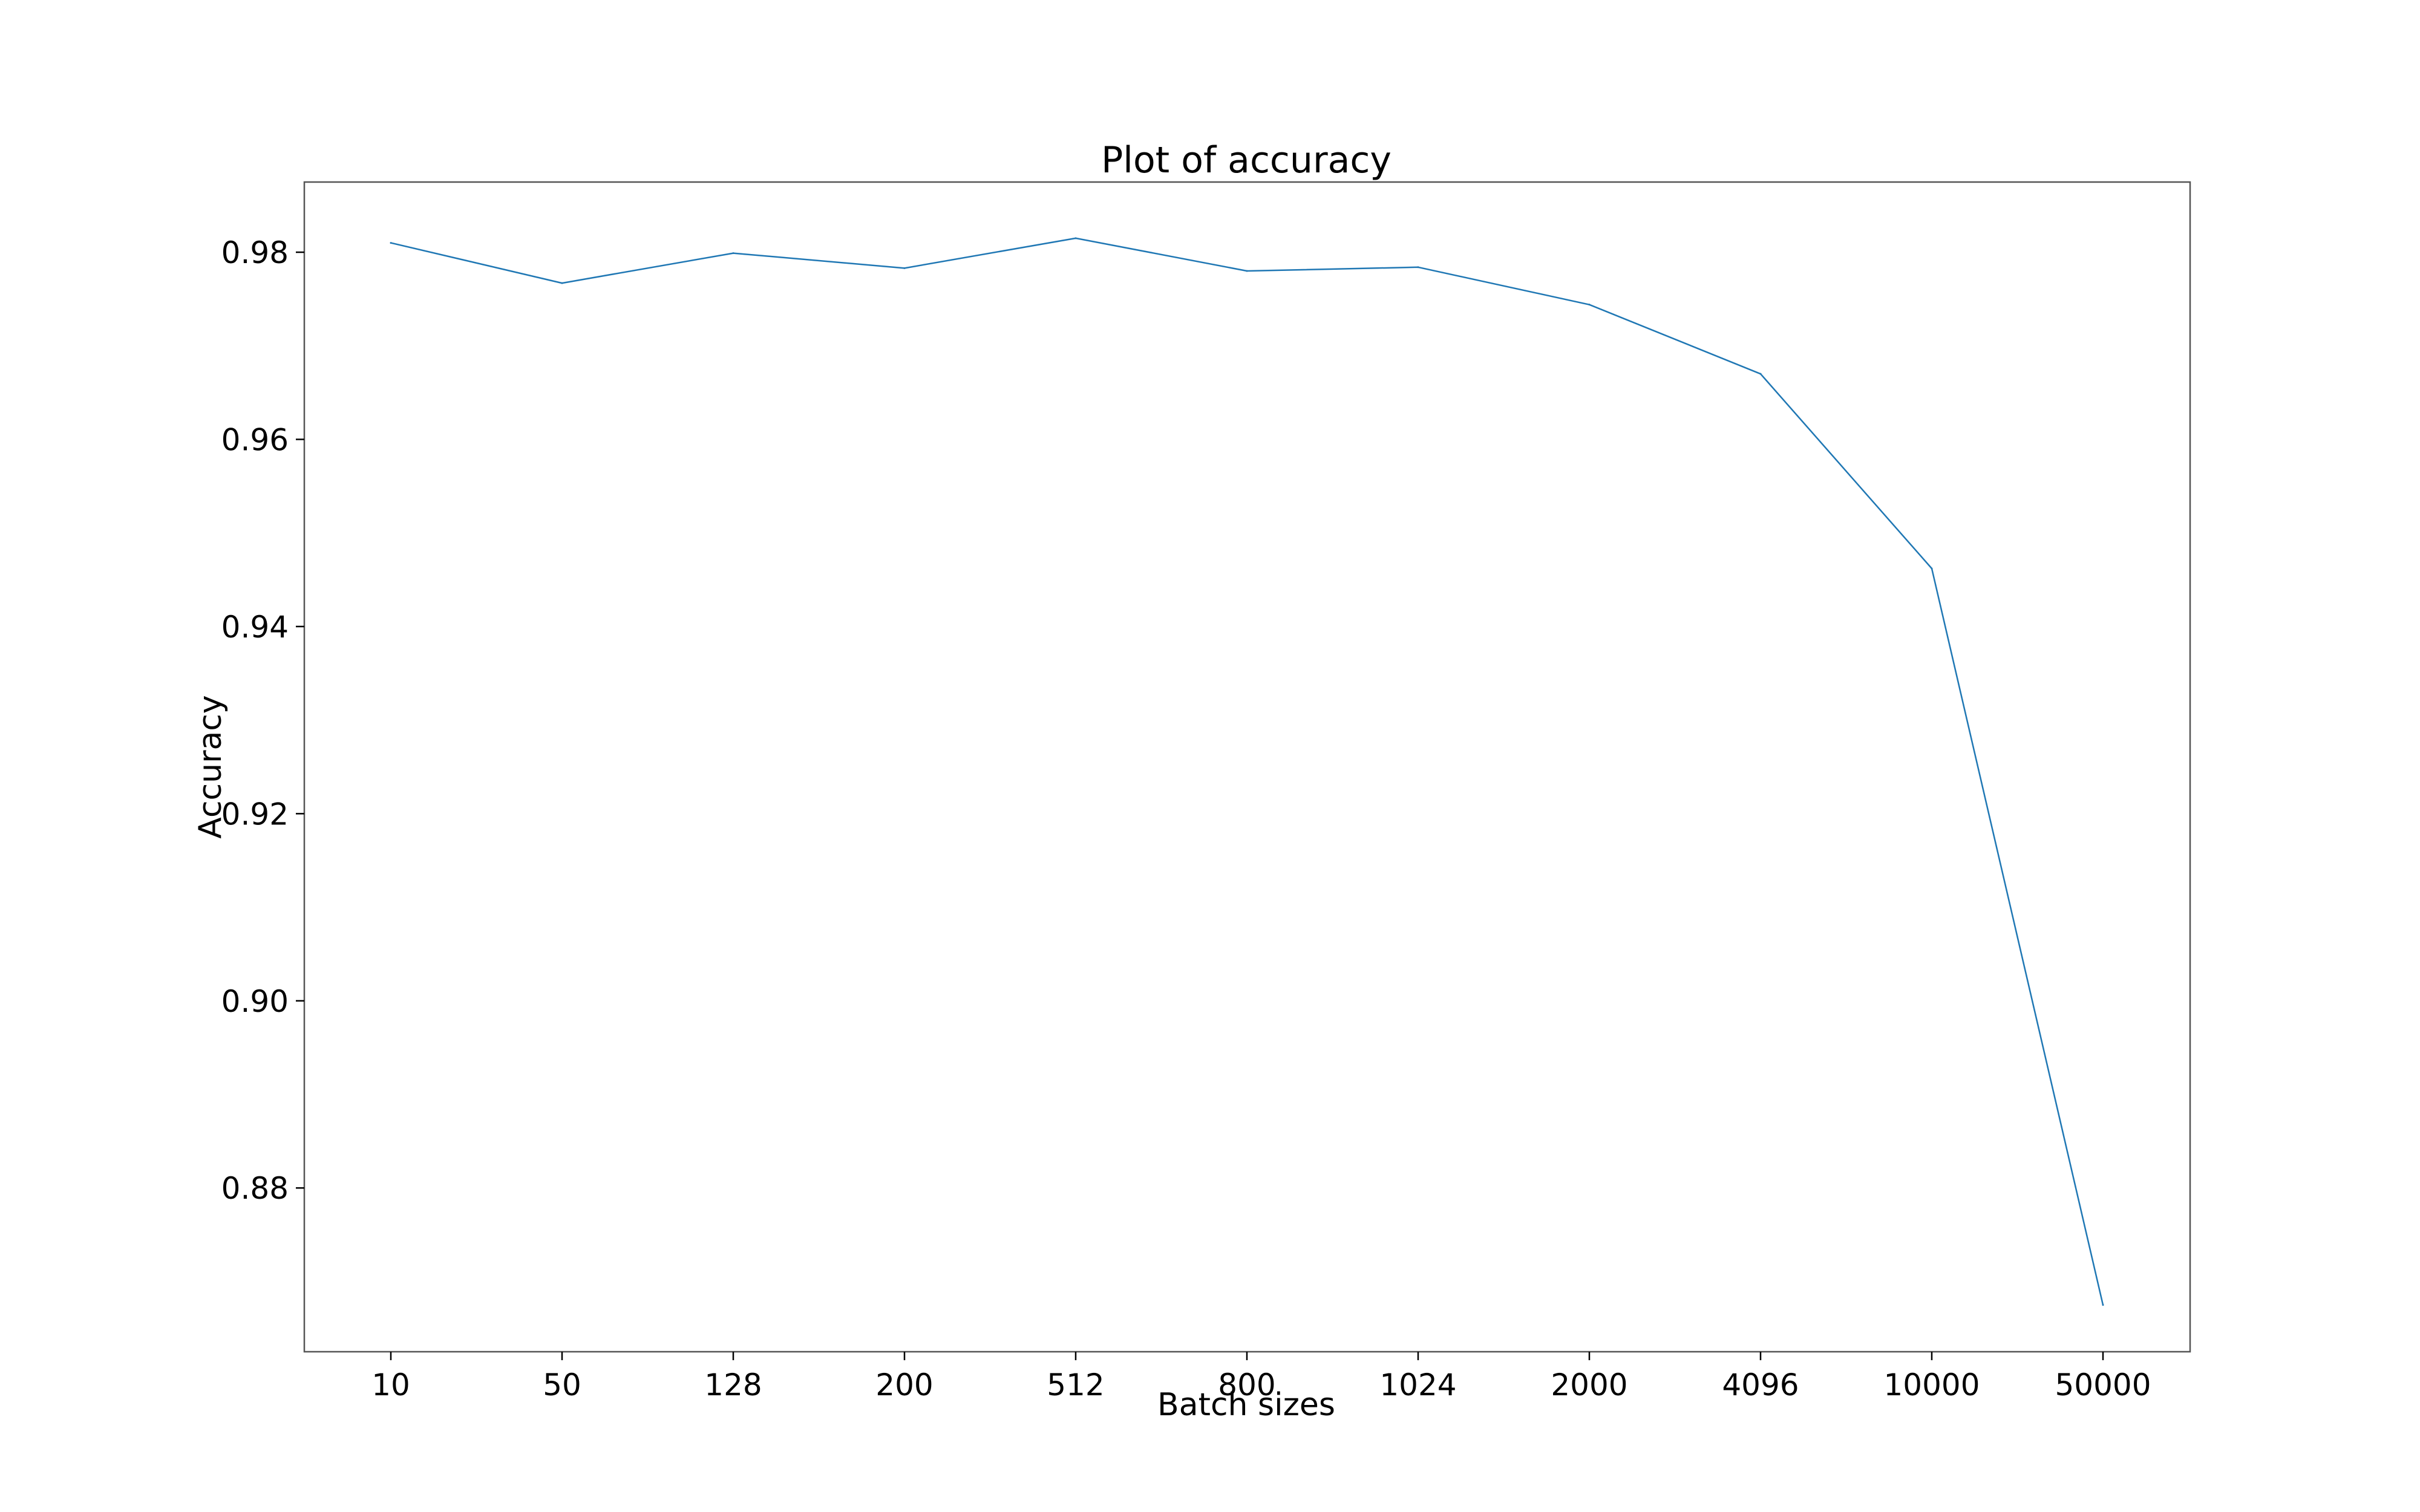 The height and width of the screenshot is (1512, 2420). Describe the element at coordinates (255, 253) in the screenshot. I see `y-tick-label: 0.98` at that location.